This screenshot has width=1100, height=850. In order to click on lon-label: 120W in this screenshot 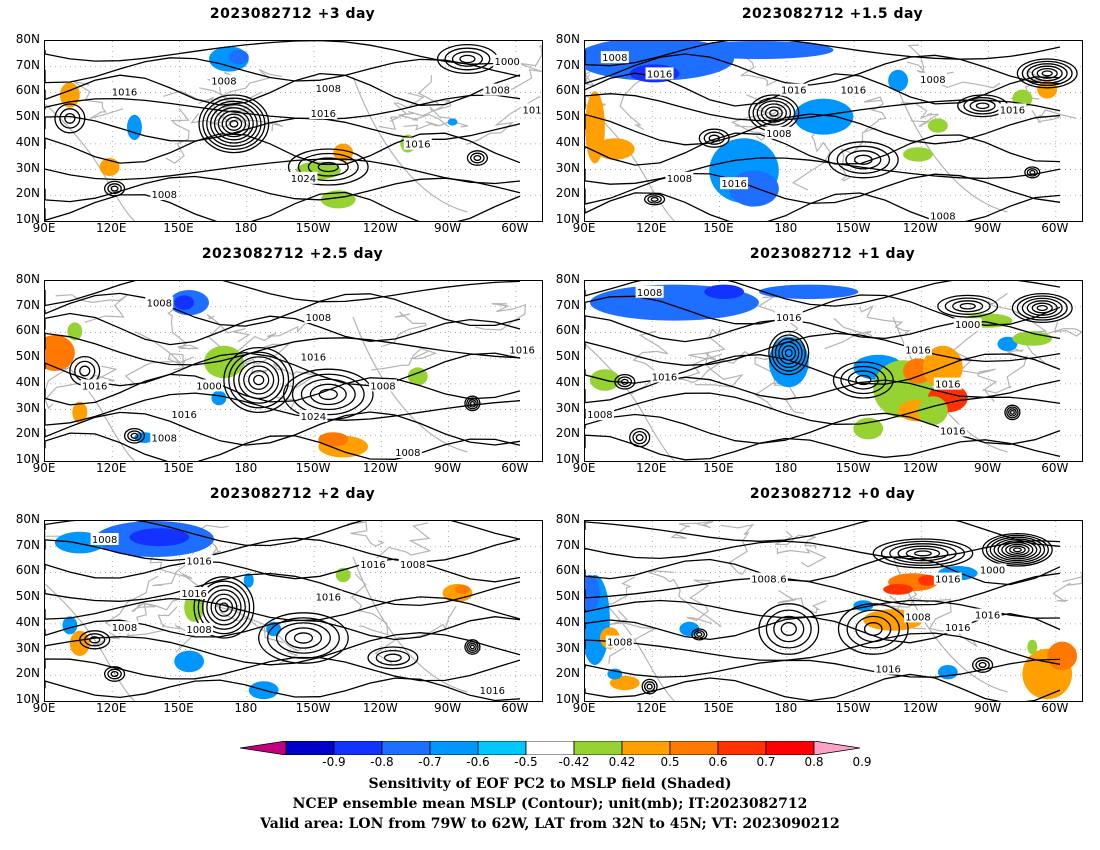, I will do `click(920, 708)`.